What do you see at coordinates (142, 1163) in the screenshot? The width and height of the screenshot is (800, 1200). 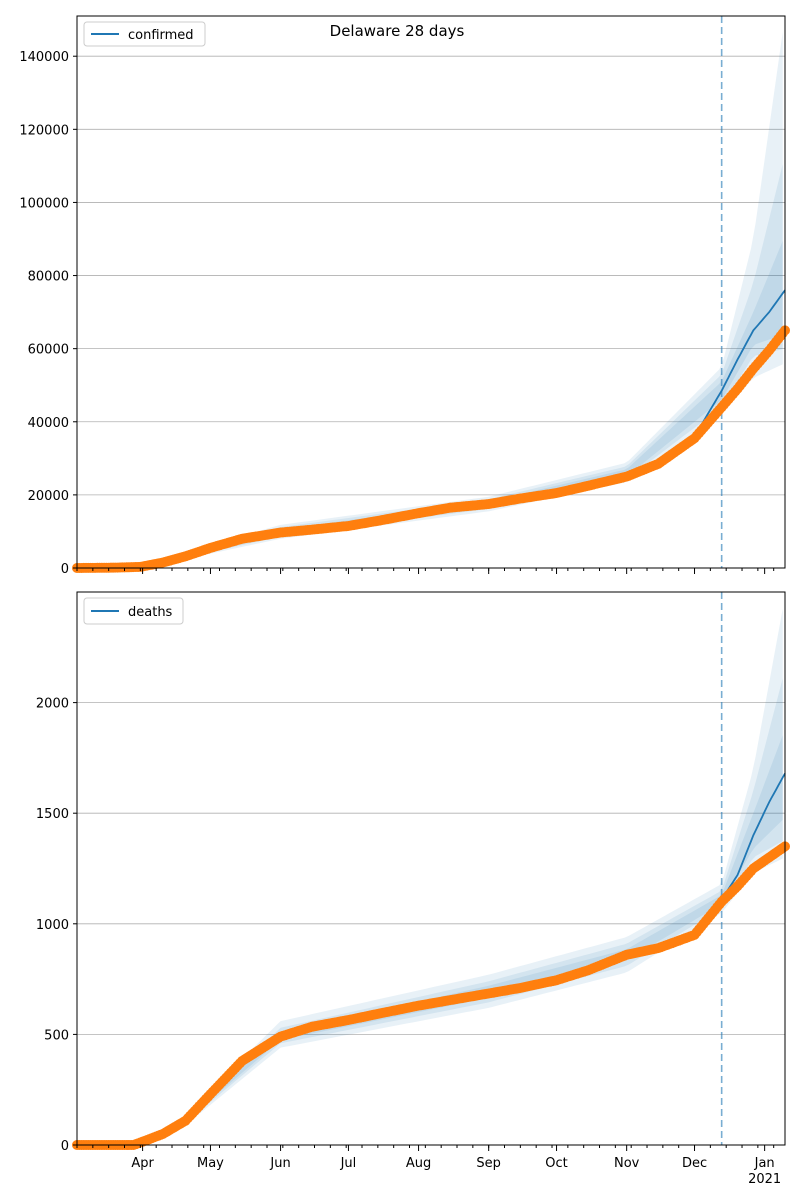 I see `x-tick-label: Apr` at bounding box center [142, 1163].